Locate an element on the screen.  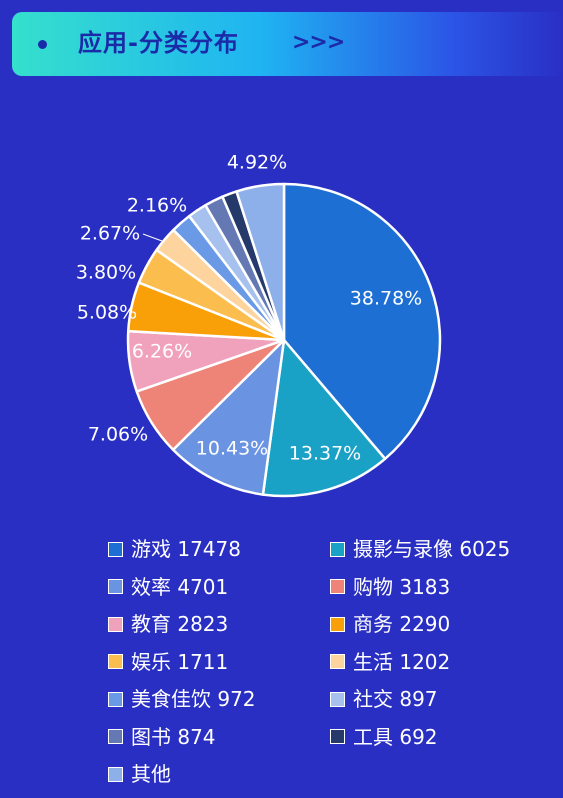
slice-percent-label: 4.92% is located at coordinates (257, 163).